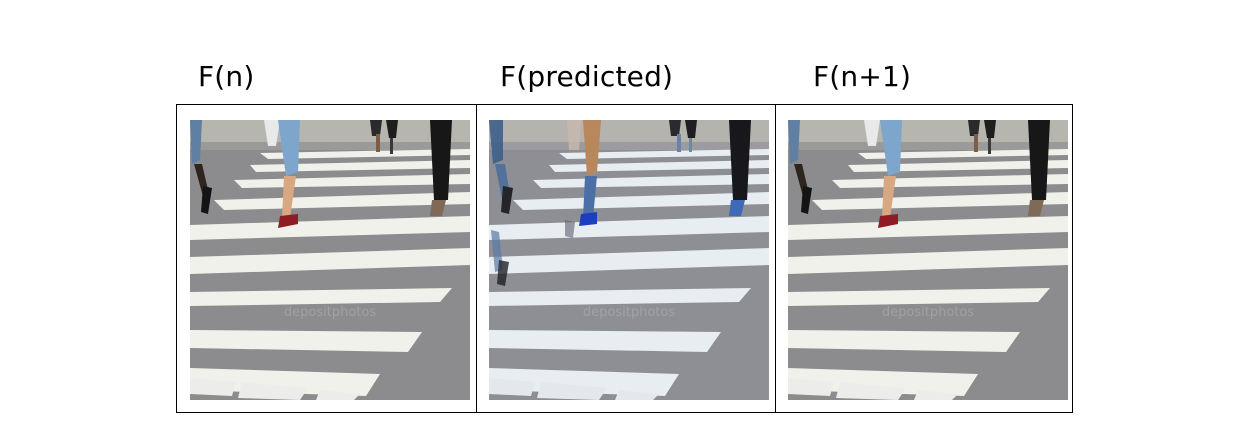 Image resolution: width=1250 pixels, height=438 pixels. I want to click on caption-frame-n: F(n), so click(226, 76).